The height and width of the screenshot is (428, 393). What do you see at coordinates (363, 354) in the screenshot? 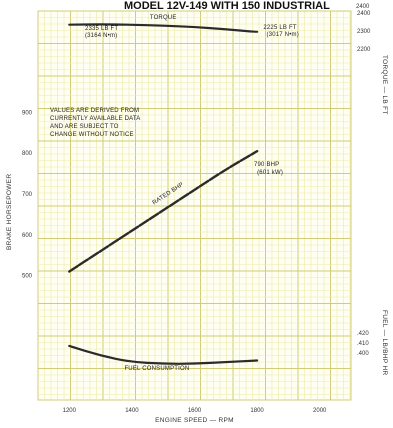
I see `fuel-tick-label: .400` at bounding box center [363, 354].